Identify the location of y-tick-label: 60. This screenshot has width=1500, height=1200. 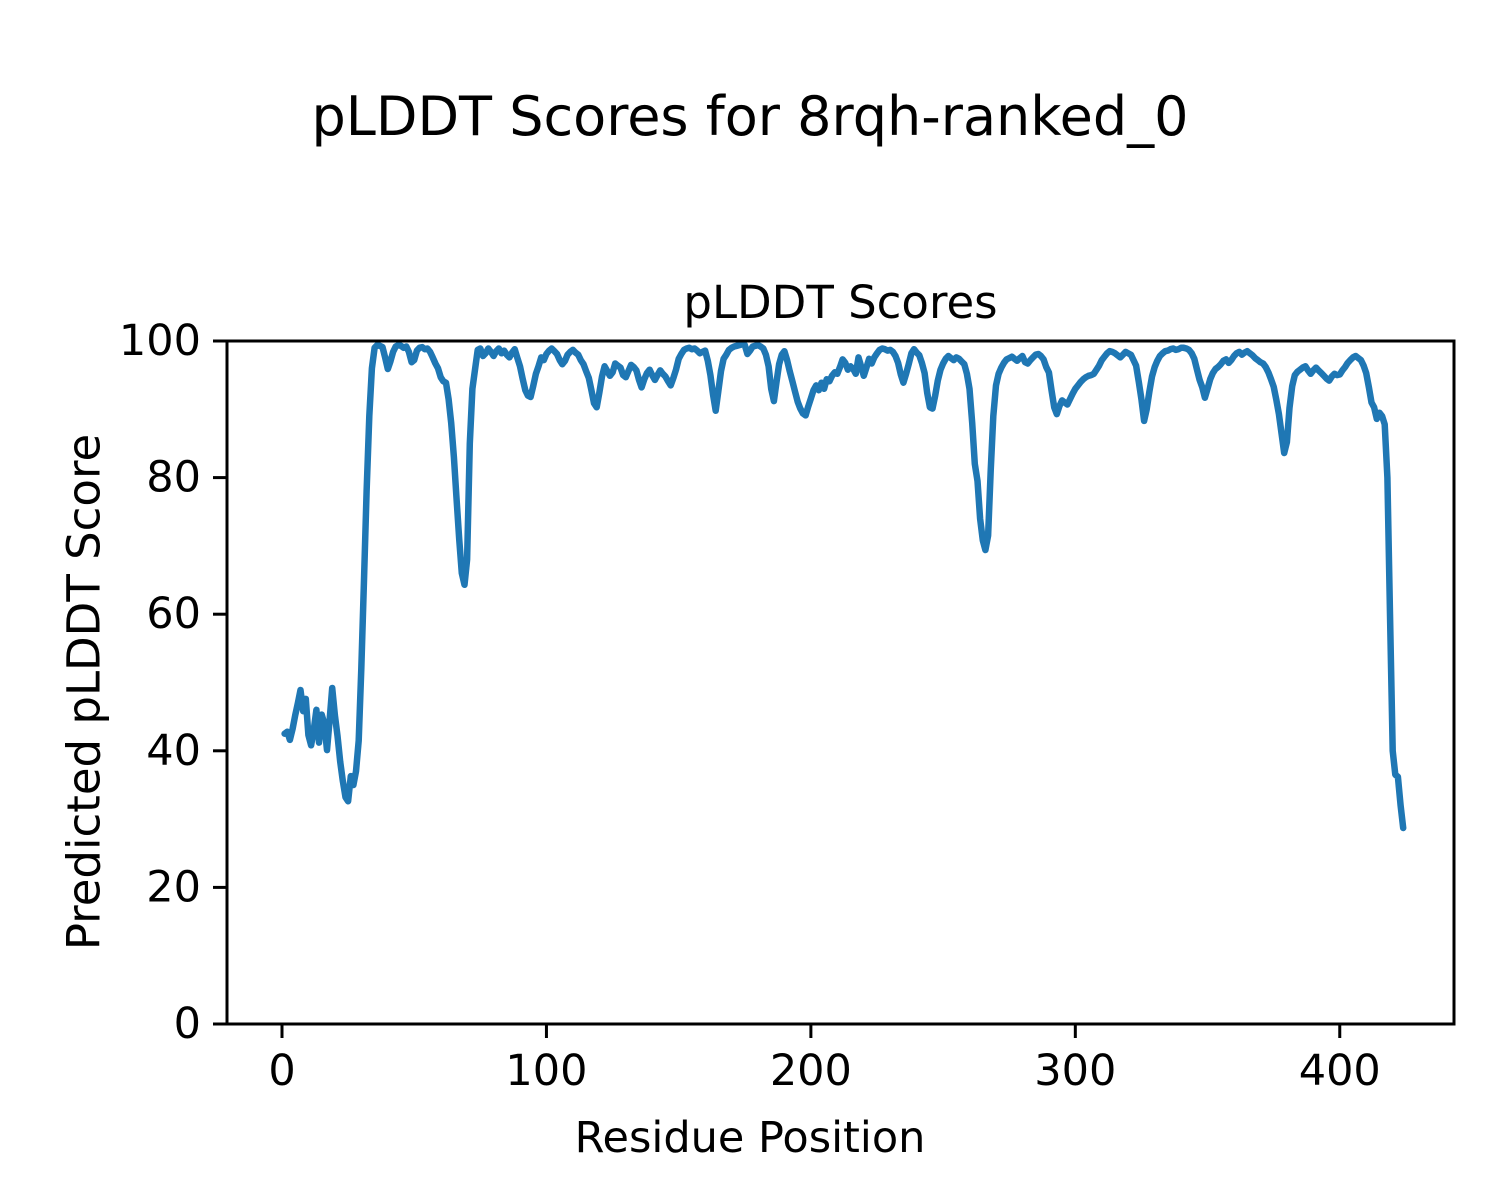
(173, 614).